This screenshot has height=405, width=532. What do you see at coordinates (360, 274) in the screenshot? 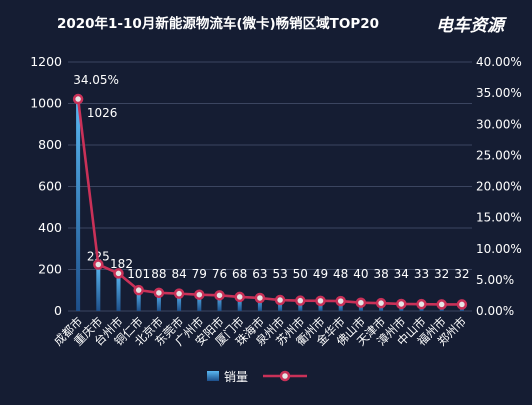
I see `bar-value-label: 40` at bounding box center [360, 274].